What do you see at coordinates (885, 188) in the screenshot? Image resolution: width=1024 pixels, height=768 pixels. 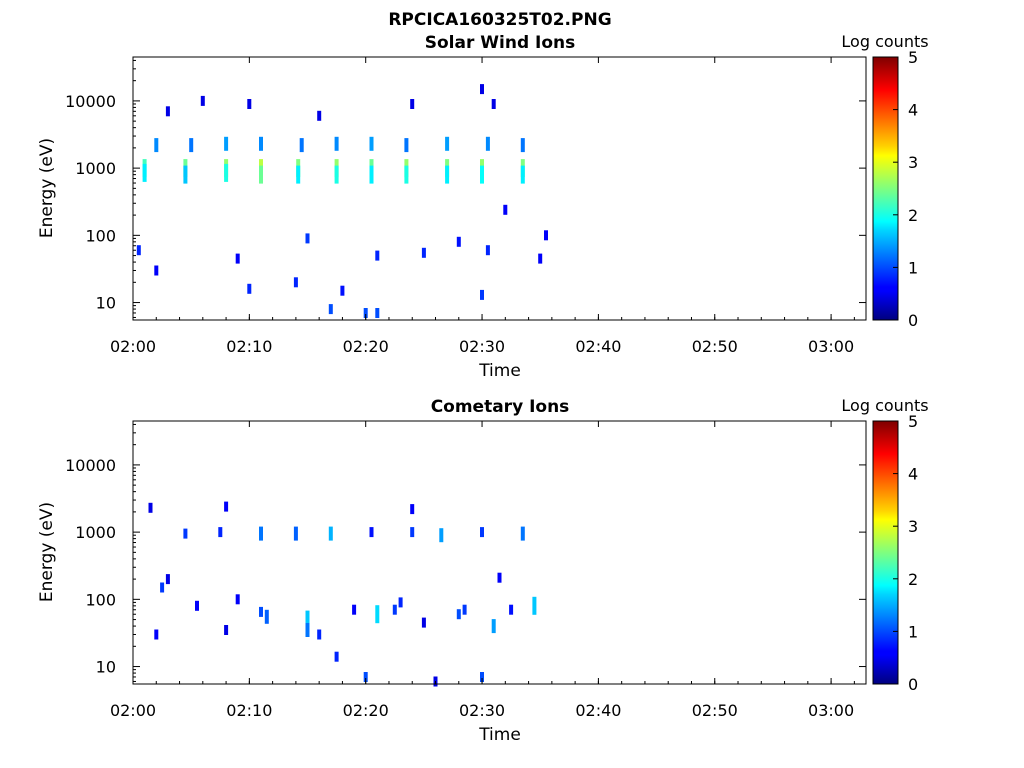 I see `colorbar-gradient` at bounding box center [885, 188].